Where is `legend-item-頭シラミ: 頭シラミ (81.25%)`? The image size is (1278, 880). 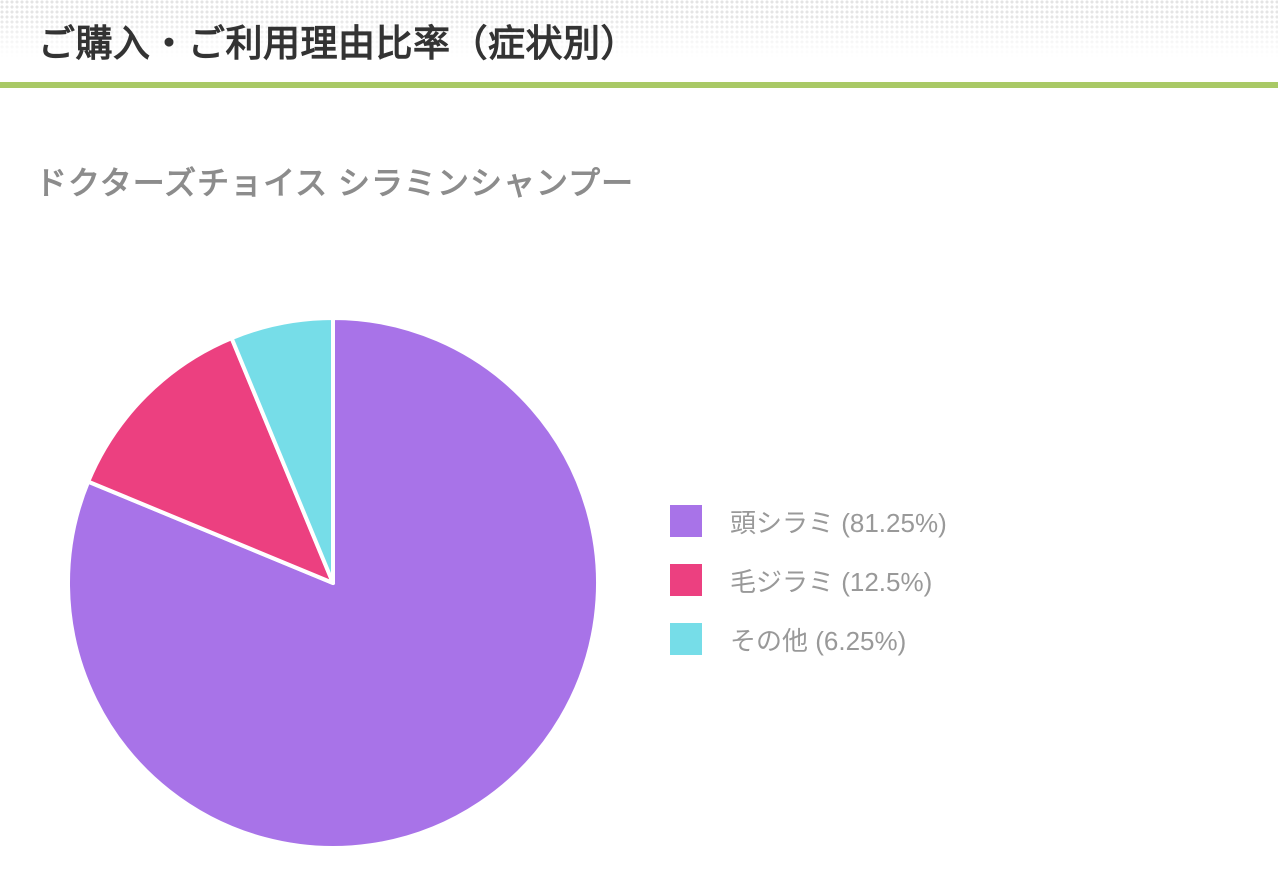 legend-item-頭シラミ: 頭シラミ (81.25%) is located at coordinates (808, 521).